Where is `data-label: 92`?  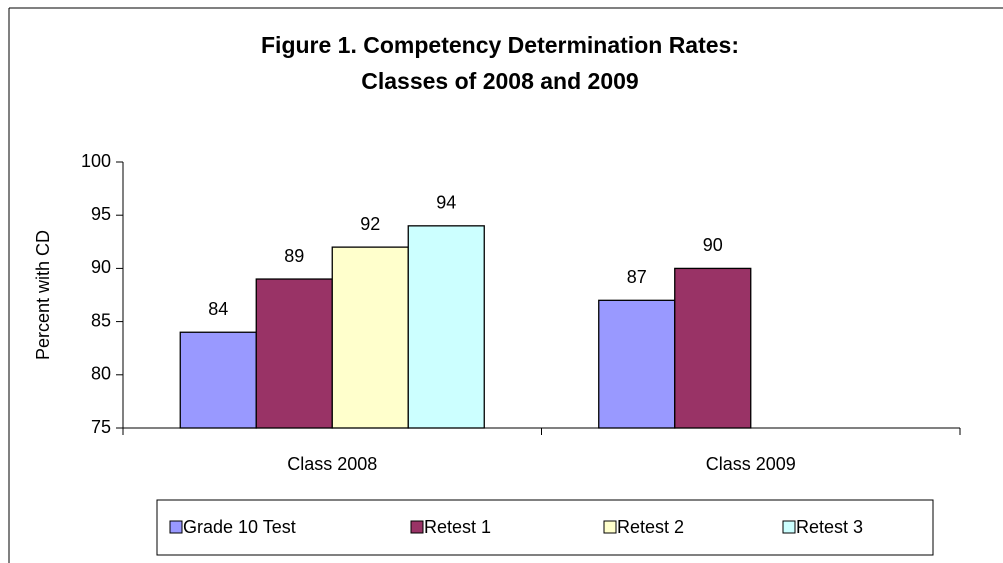
data-label: 92 is located at coordinates (370, 224).